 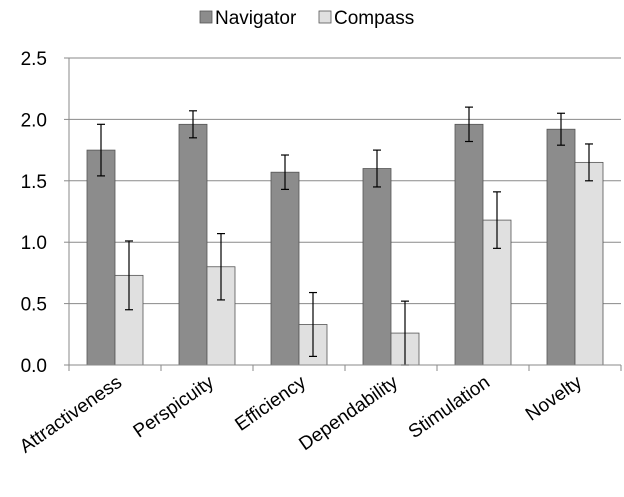 I want to click on legend-label-navigator: Navigator, so click(x=256, y=18).